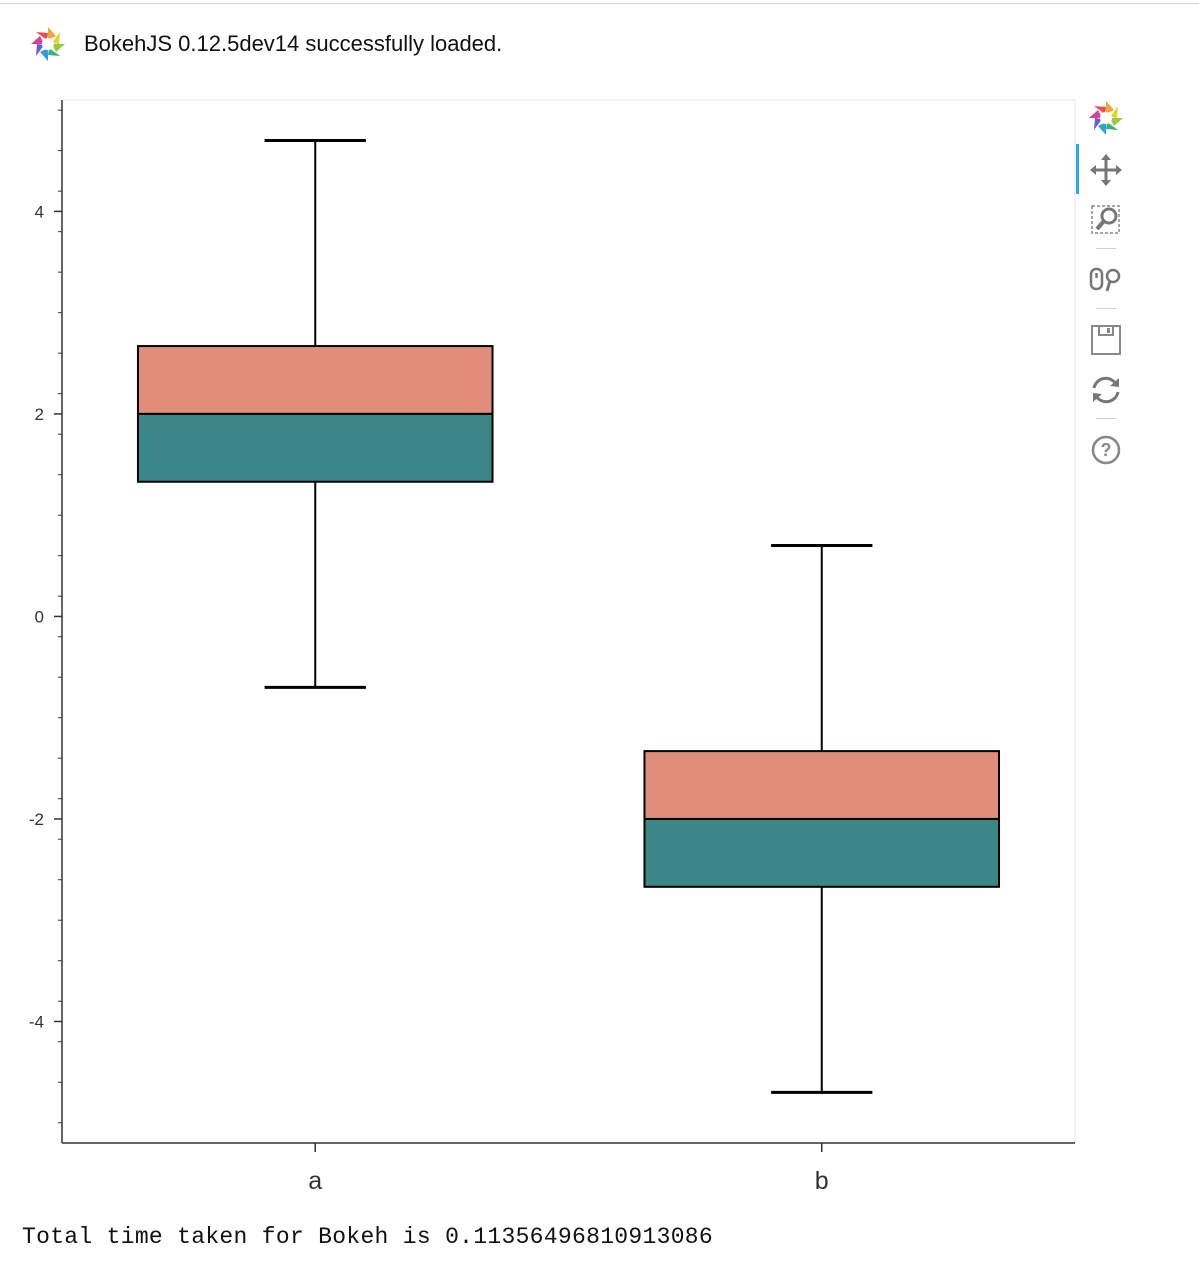  I want to click on pan-tool-button, so click(1106, 170).